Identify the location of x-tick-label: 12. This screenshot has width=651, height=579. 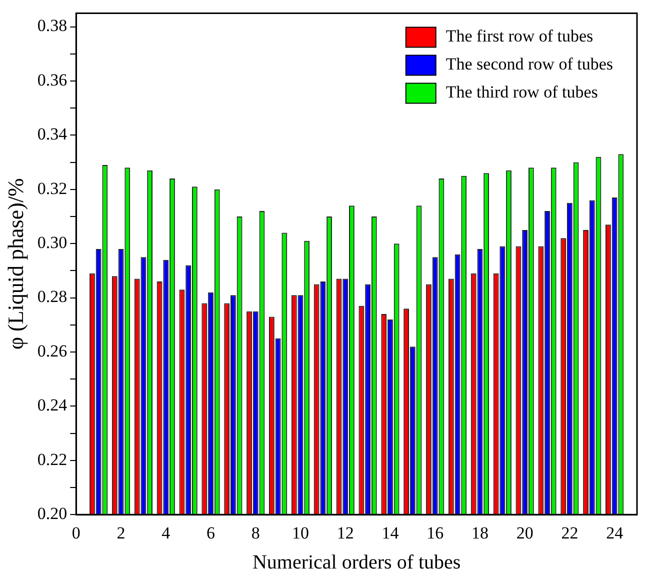
(345, 532).